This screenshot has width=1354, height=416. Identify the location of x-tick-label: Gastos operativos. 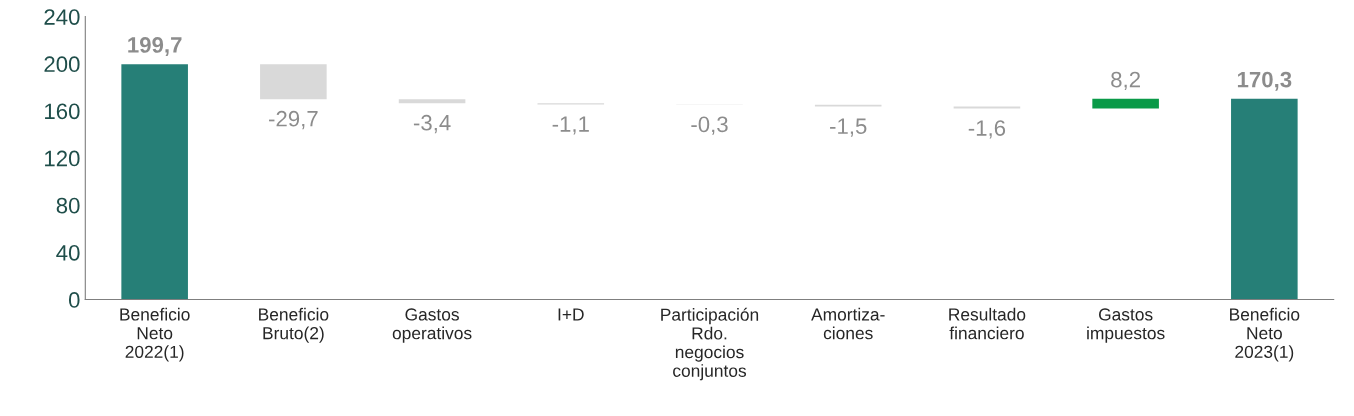
(432, 325).